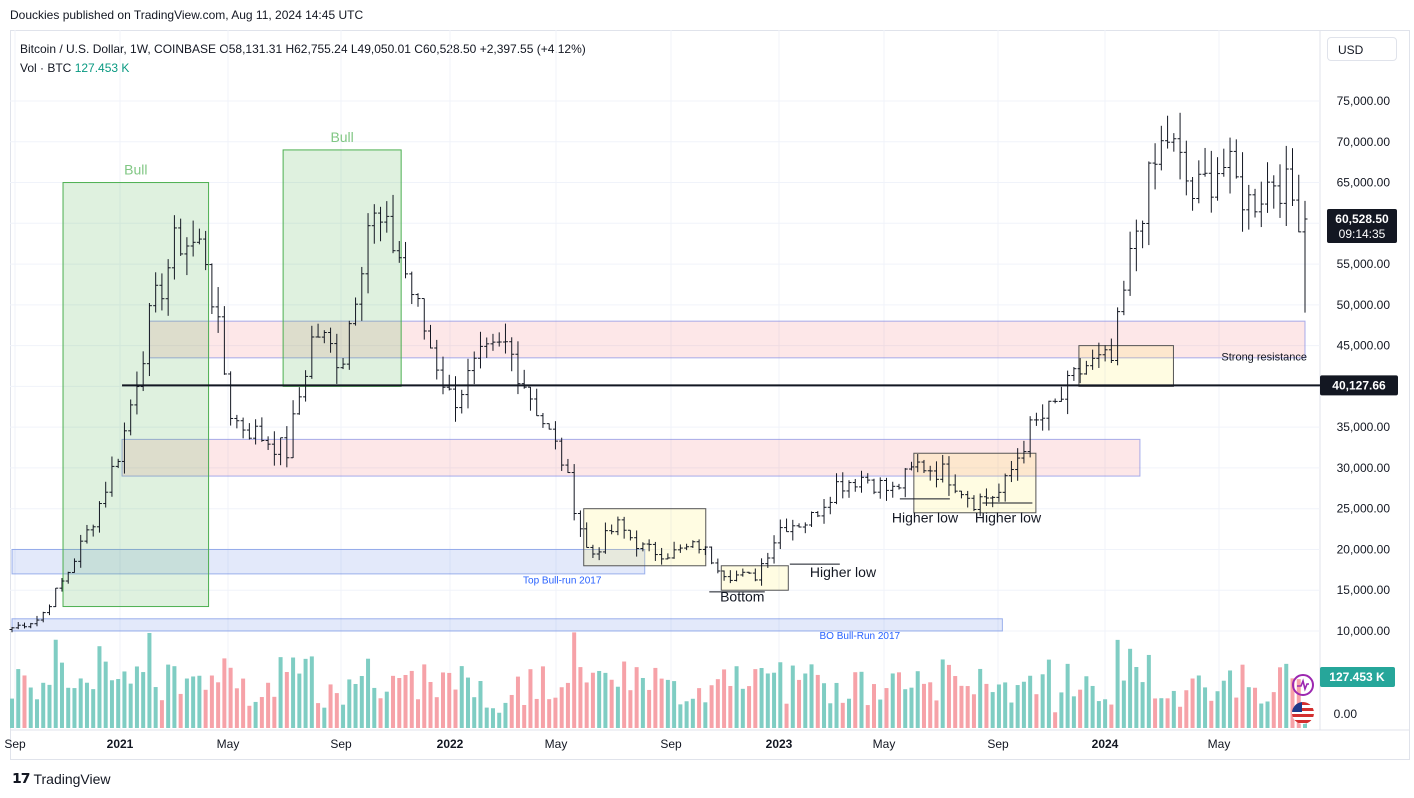 The image size is (1414, 798). I want to click on high-value: H62,755.24, so click(316, 49).